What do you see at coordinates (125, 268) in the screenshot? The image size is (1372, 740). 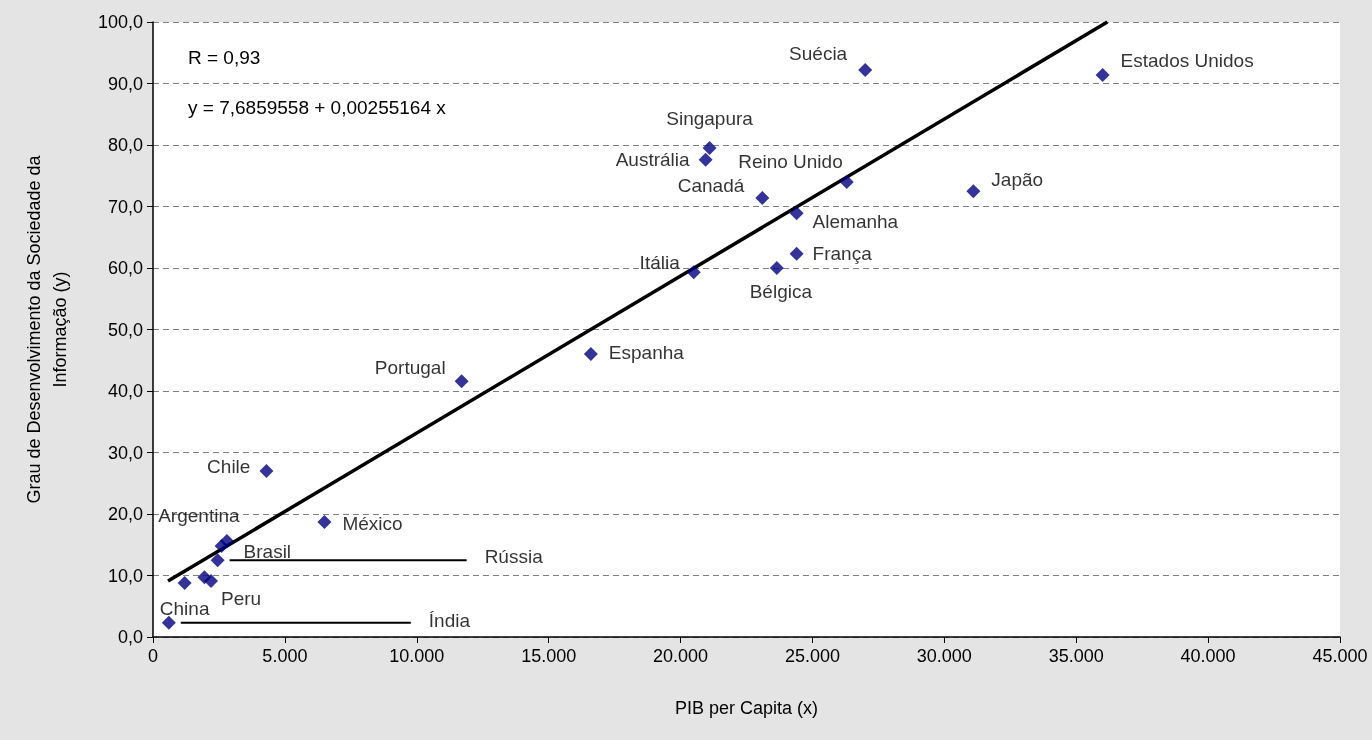 I see `y-tick-label: 60,0` at bounding box center [125, 268].